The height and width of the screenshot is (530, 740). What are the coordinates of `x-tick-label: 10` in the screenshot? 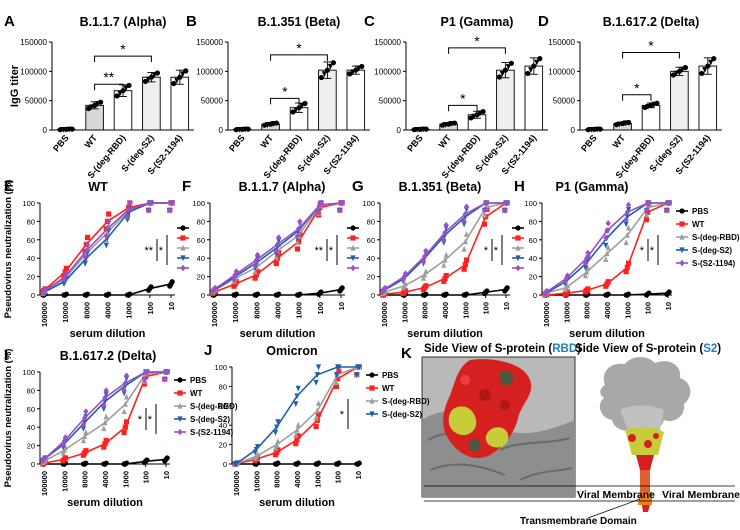 It's located at (358, 475).